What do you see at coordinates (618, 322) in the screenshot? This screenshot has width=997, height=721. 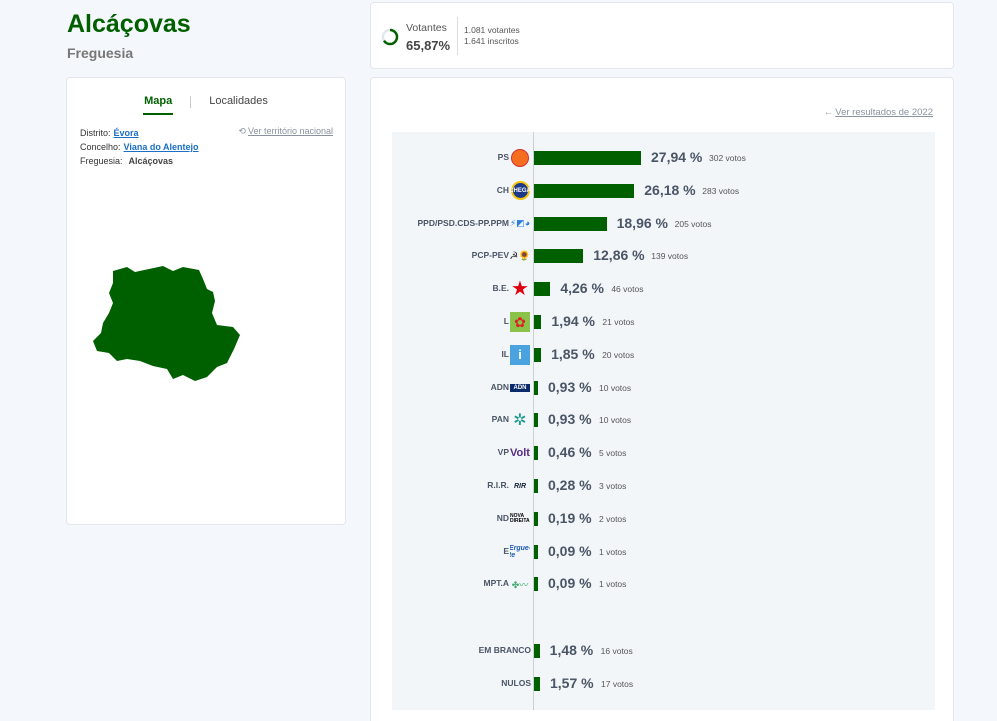 I see `result-votes: 21 votos` at bounding box center [618, 322].